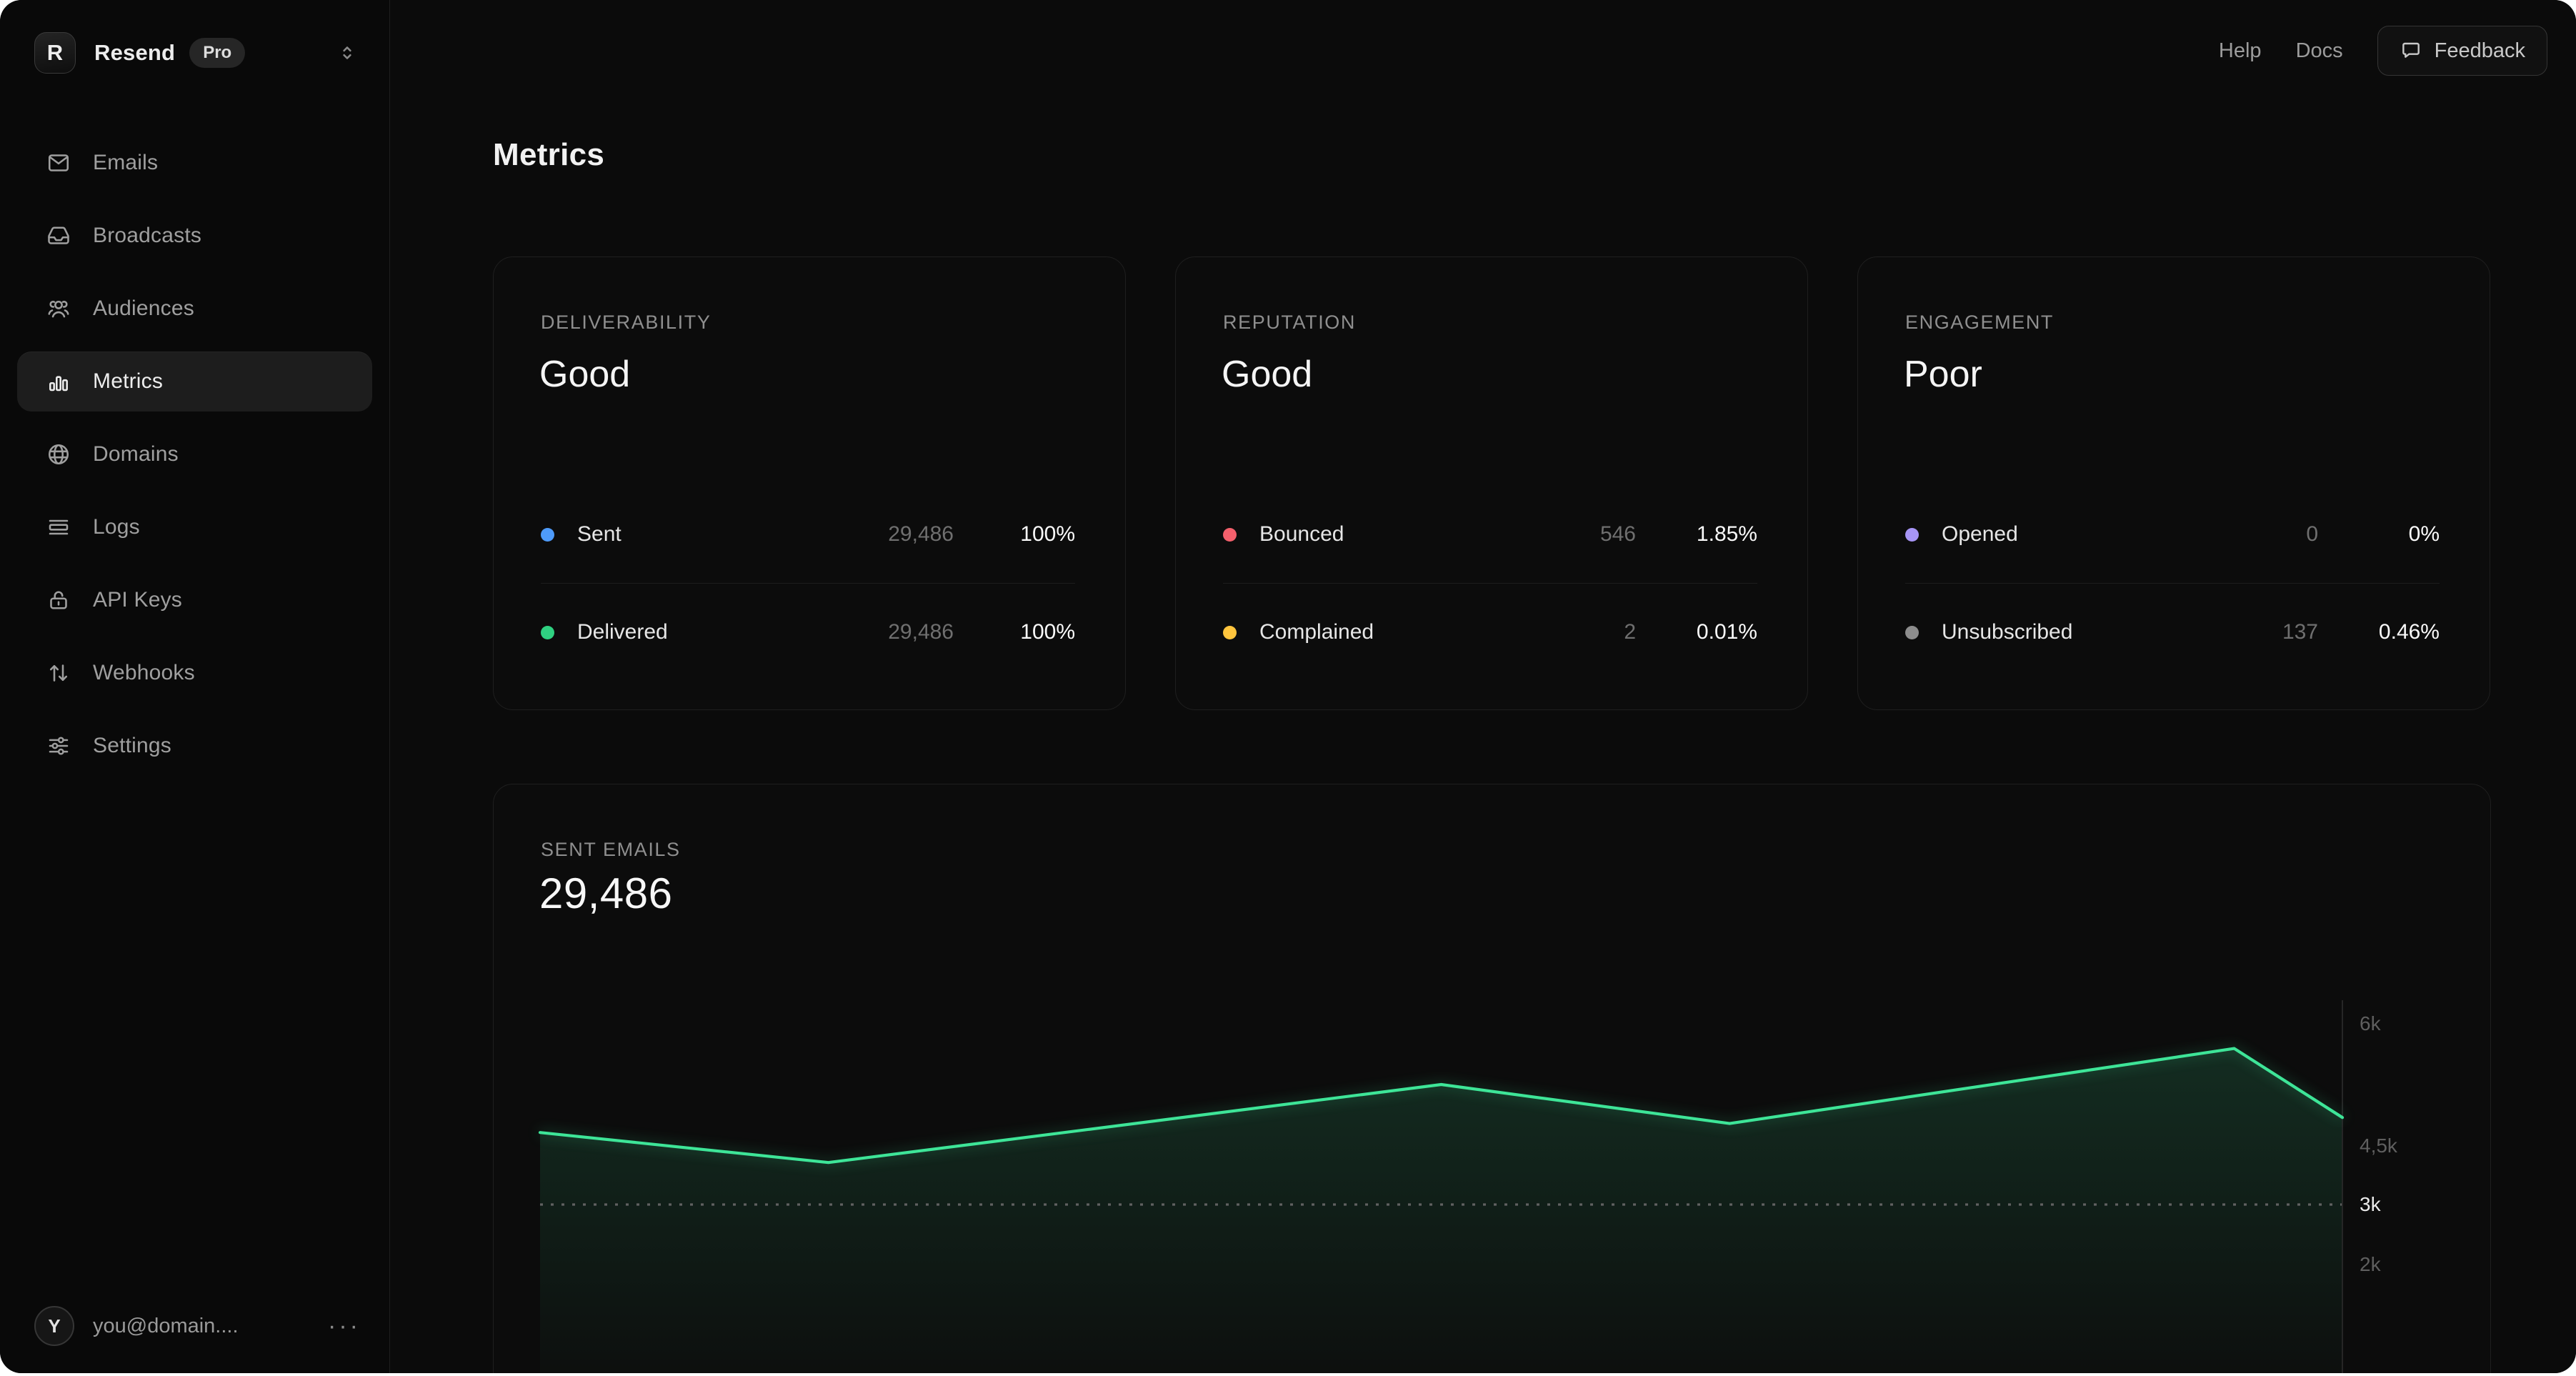 The image size is (2576, 1376). What do you see at coordinates (2424, 534) in the screenshot?
I see `metric-percent: 0%` at bounding box center [2424, 534].